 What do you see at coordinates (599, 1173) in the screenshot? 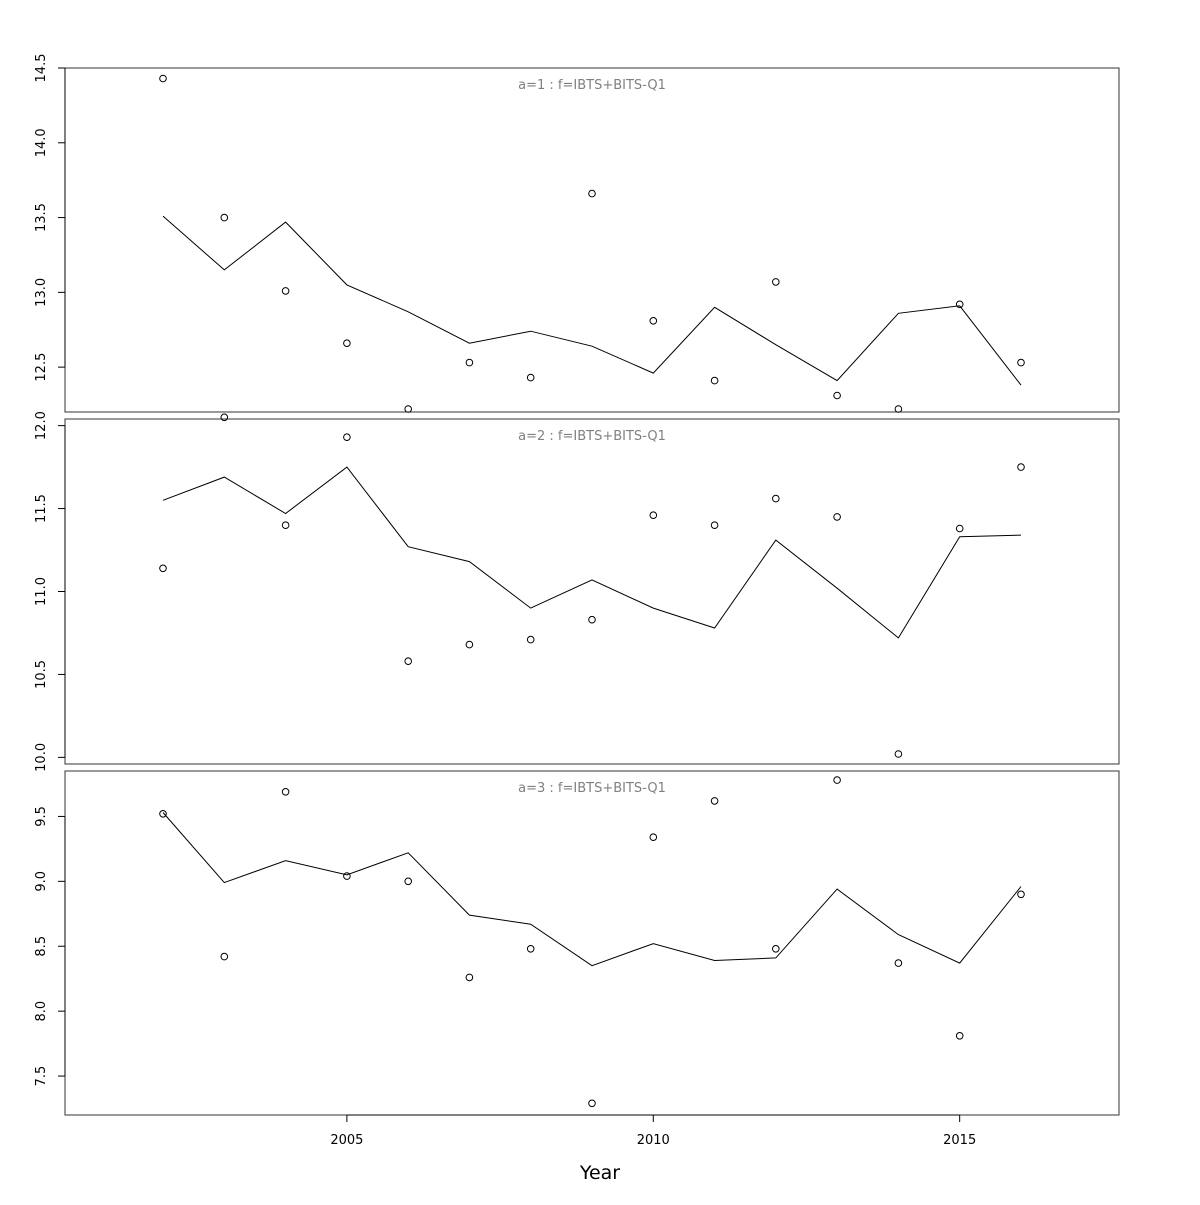
I see `x-axis-label: Year` at bounding box center [599, 1173].